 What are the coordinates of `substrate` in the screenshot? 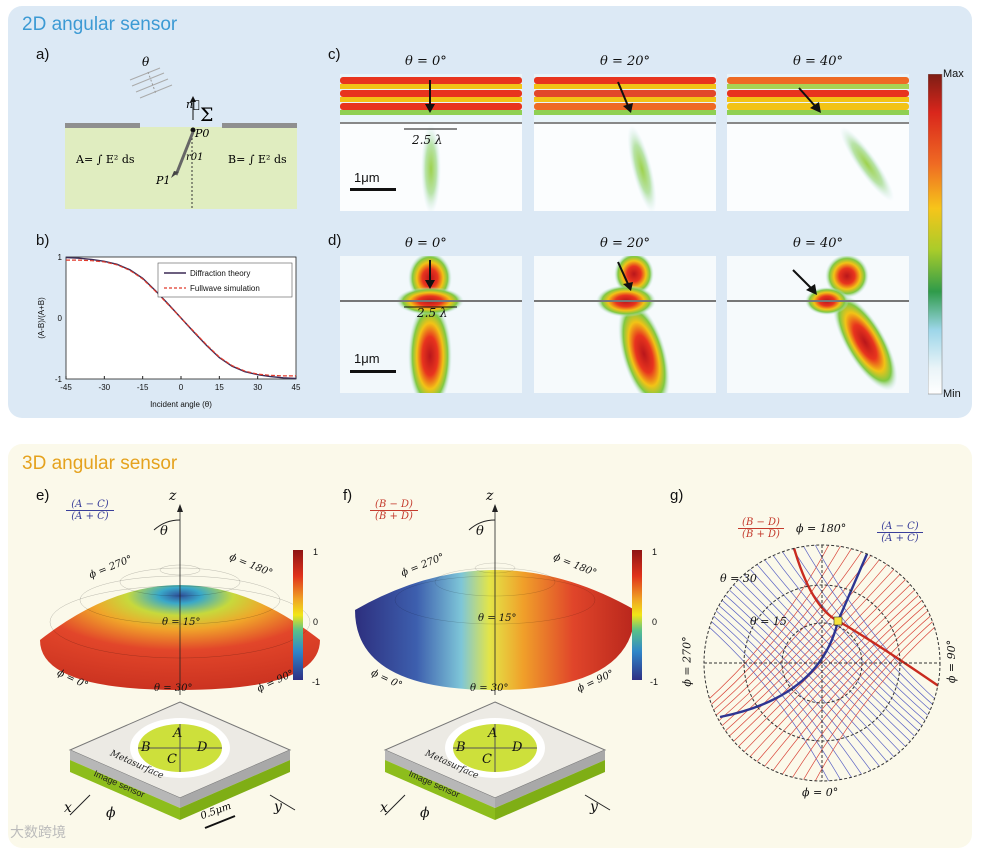 It's located at (181, 168).